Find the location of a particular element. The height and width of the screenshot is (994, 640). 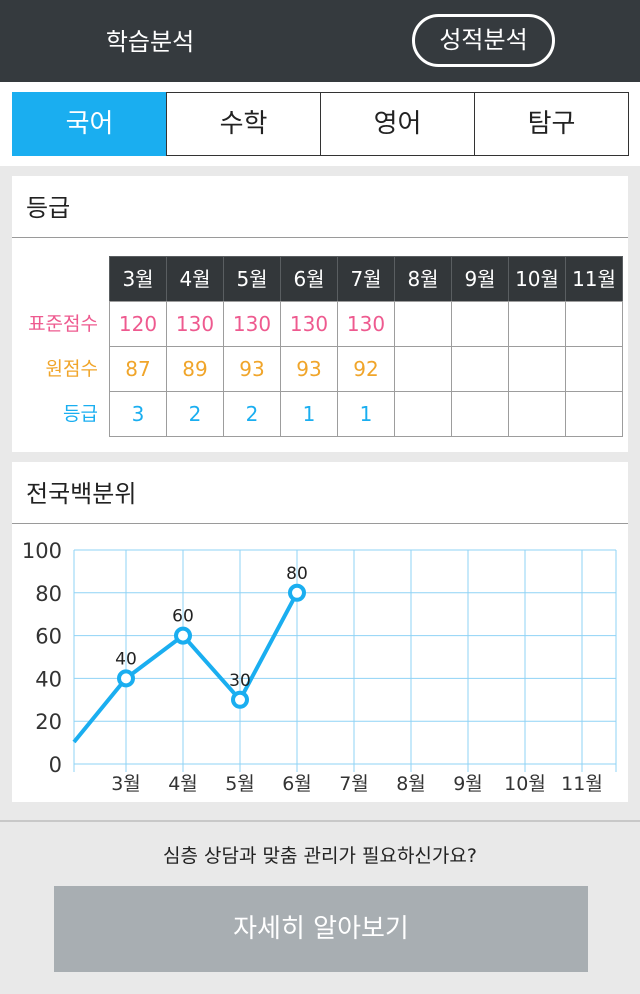

table-cell: 87 is located at coordinates (138, 369).